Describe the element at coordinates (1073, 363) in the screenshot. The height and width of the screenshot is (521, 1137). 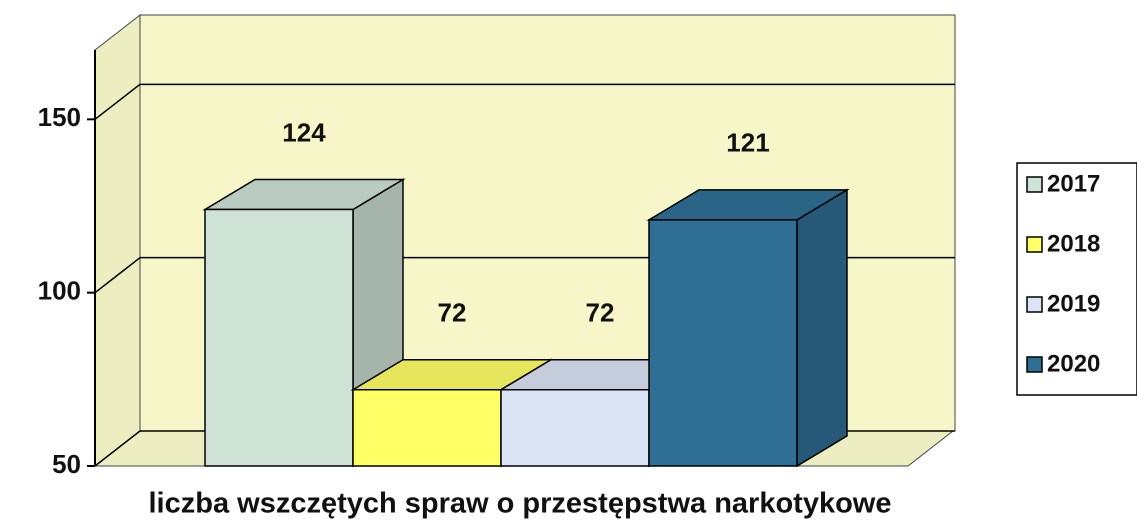
I see `legend-label: 2020` at that location.